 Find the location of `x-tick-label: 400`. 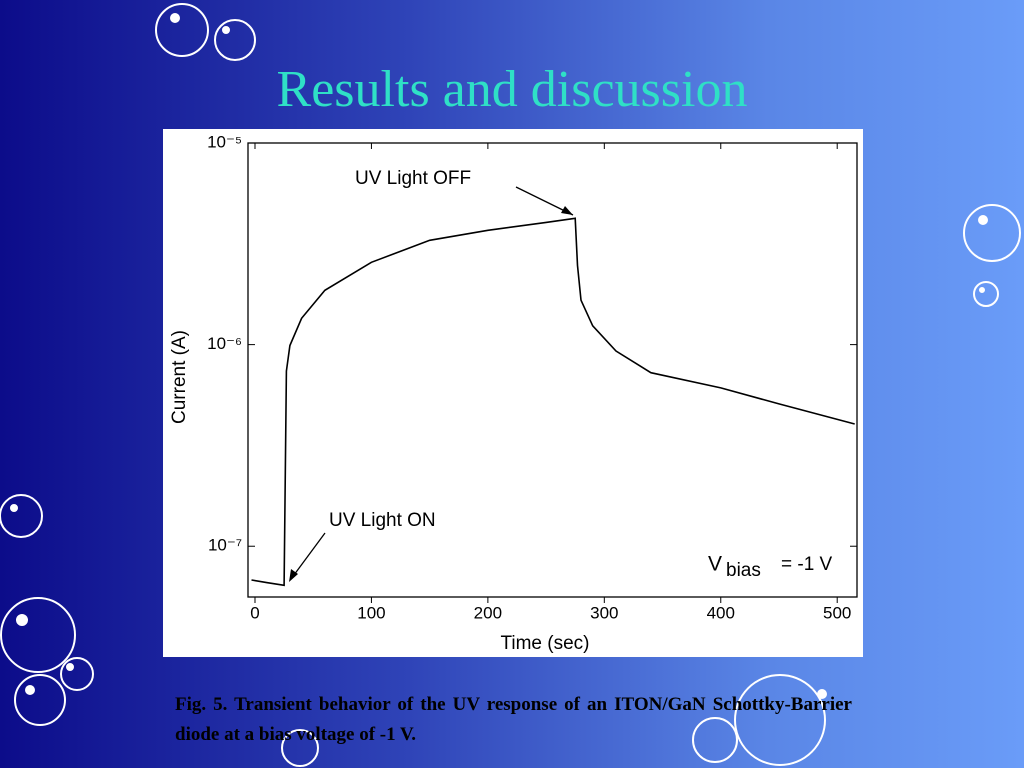

x-tick-label: 400 is located at coordinates (721, 612).